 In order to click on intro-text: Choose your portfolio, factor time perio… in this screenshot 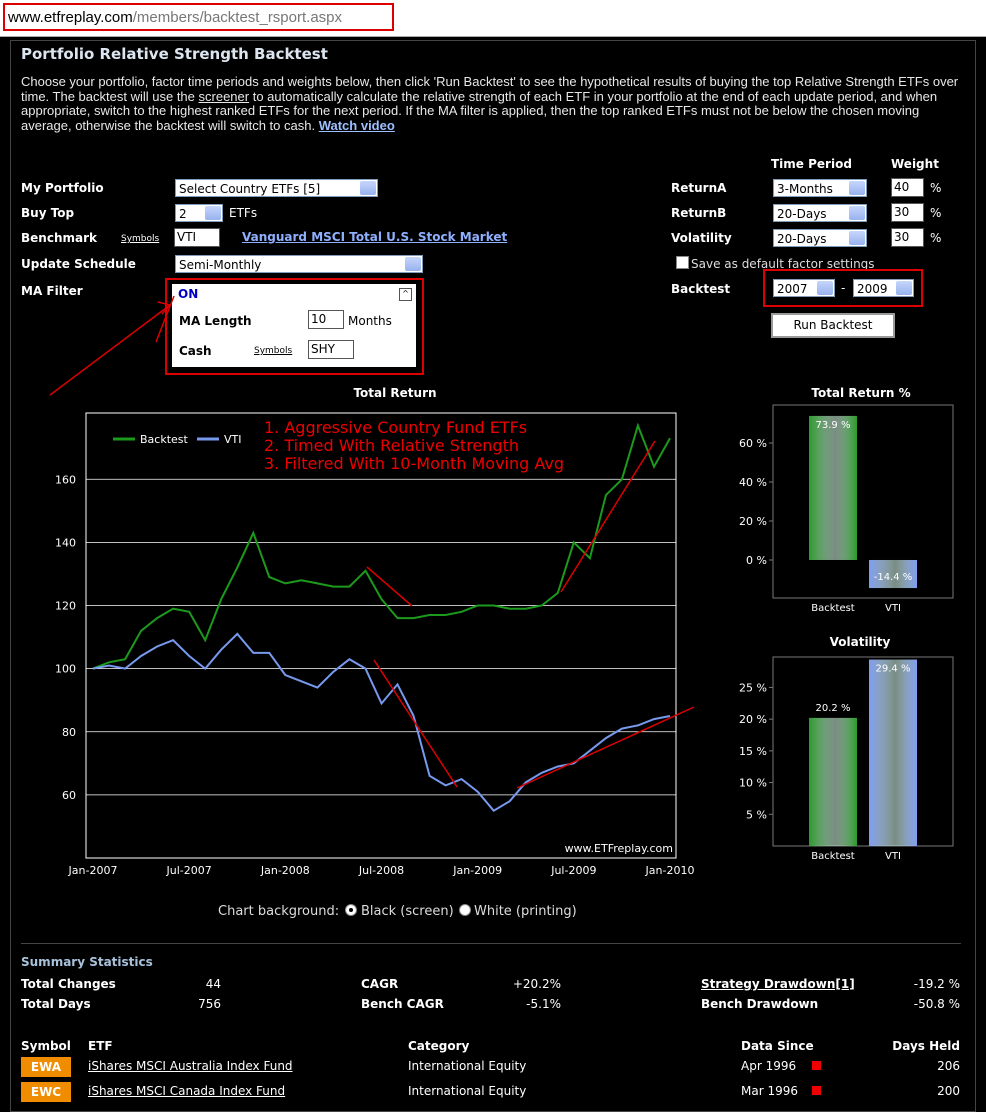, I will do `click(490, 89)`.